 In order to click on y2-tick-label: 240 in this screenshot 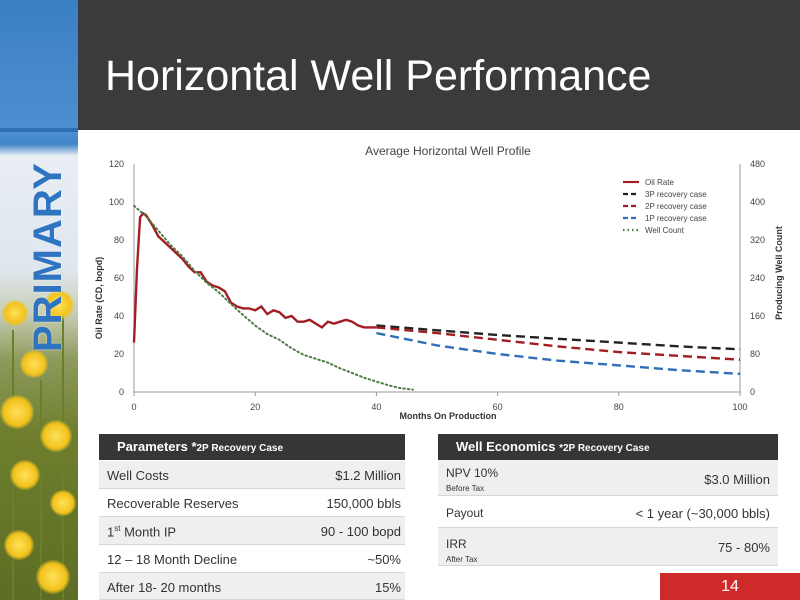, I will do `click(757, 278)`.